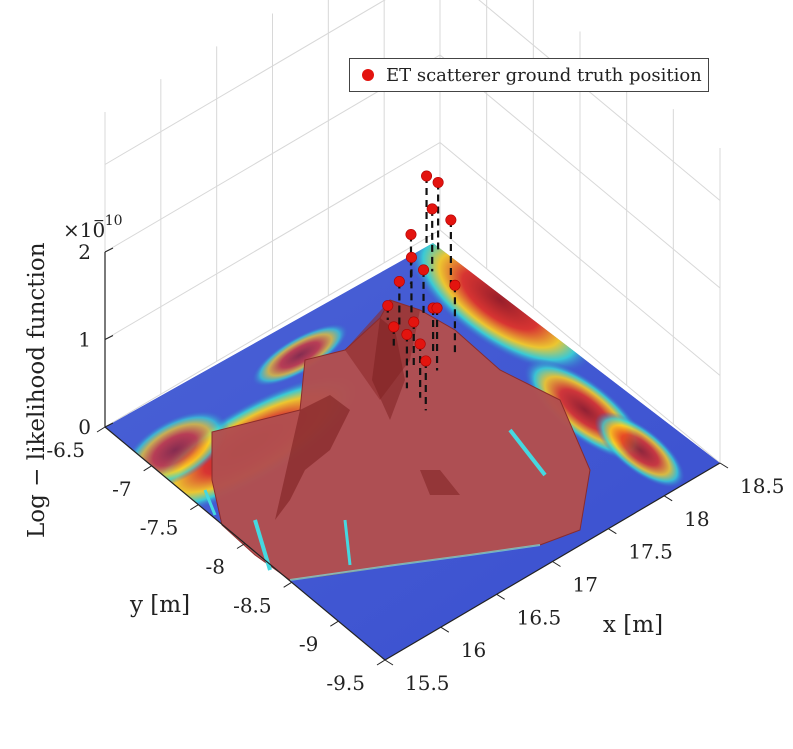 This screenshot has height=749, width=793. I want to click on y-axis-label: y [m], so click(159, 605).